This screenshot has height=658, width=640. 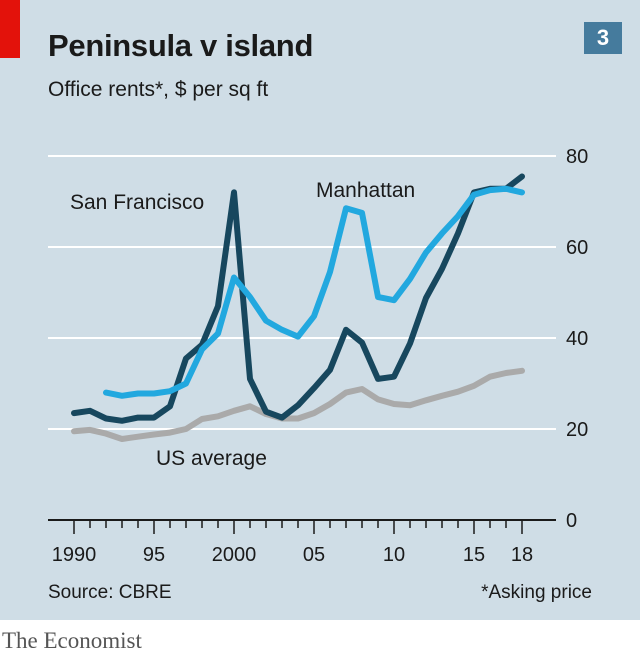 What do you see at coordinates (522, 555) in the screenshot?
I see `x-tick-label: 18` at bounding box center [522, 555].